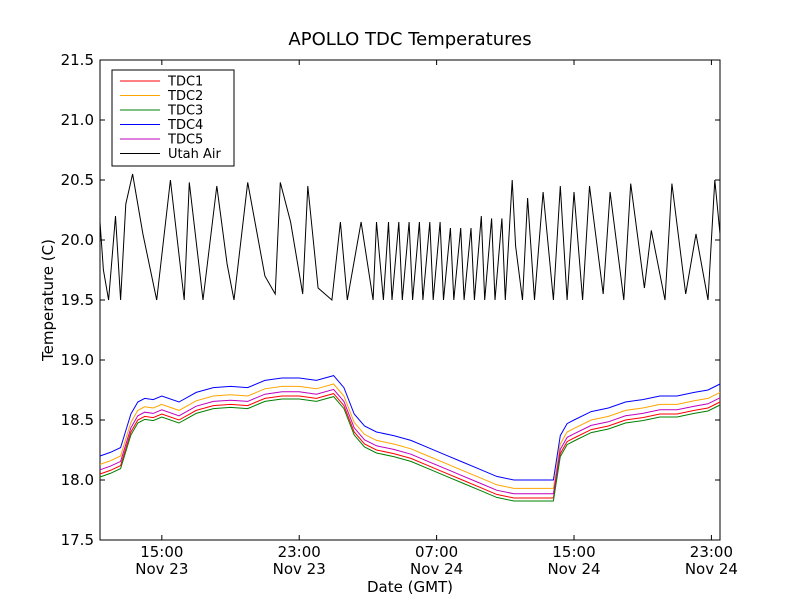 The width and height of the screenshot is (800, 600). Describe the element at coordinates (410, 428) in the screenshot. I see `series-line-tdc4` at that location.